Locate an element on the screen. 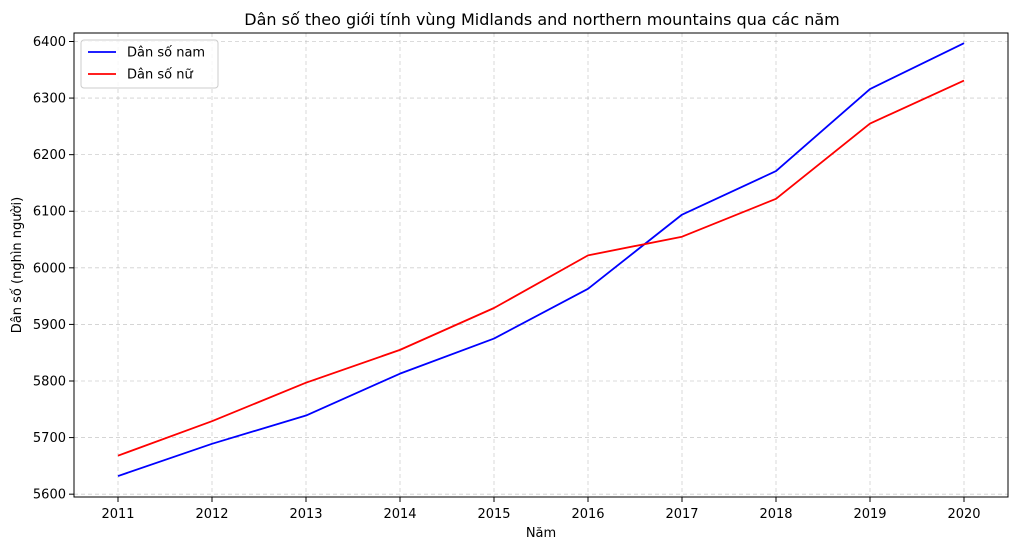 The image size is (1016, 549). y-axis: 5600 5700 5800 5900 6000 6100 6200 6300 6400 is located at coordinates (53, 269).